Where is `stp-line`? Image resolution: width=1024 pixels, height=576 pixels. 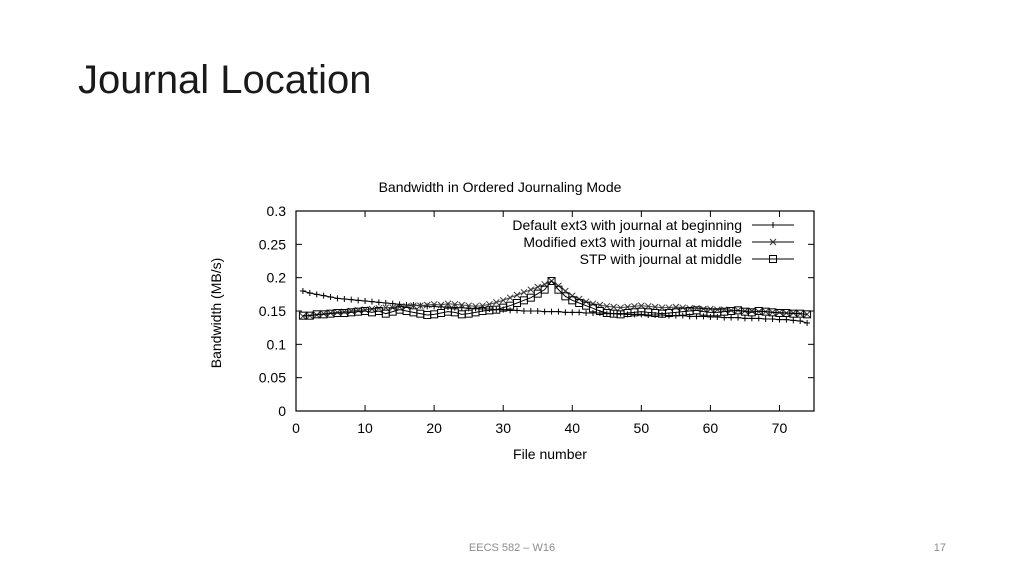 stp-line is located at coordinates (555, 298).